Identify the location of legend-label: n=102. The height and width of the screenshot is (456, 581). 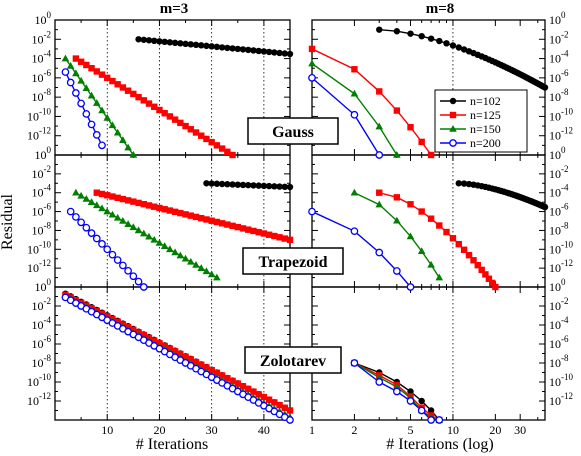
(485, 101).